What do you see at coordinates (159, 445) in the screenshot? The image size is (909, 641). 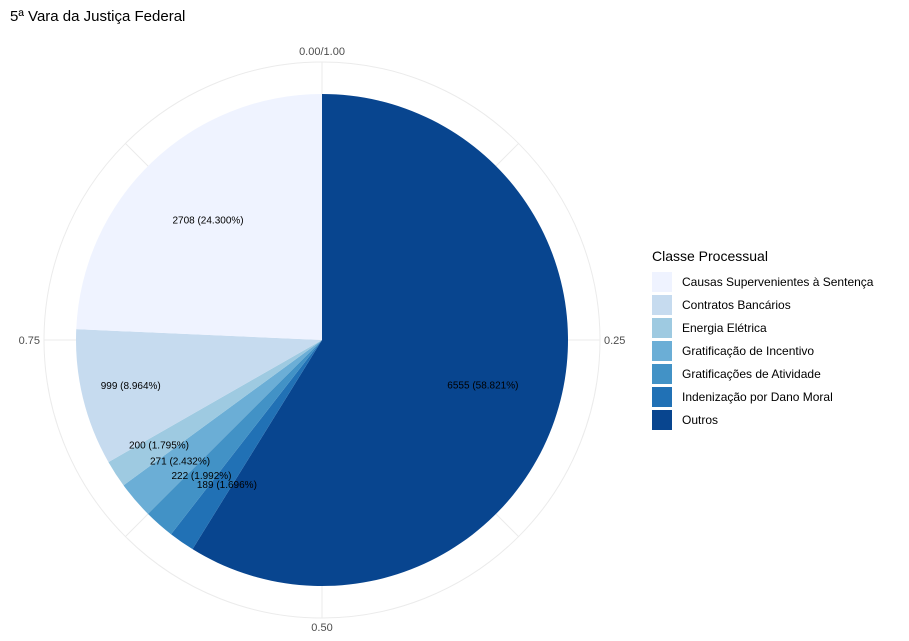 I see `slice-label: 200 (1.795%)` at bounding box center [159, 445].